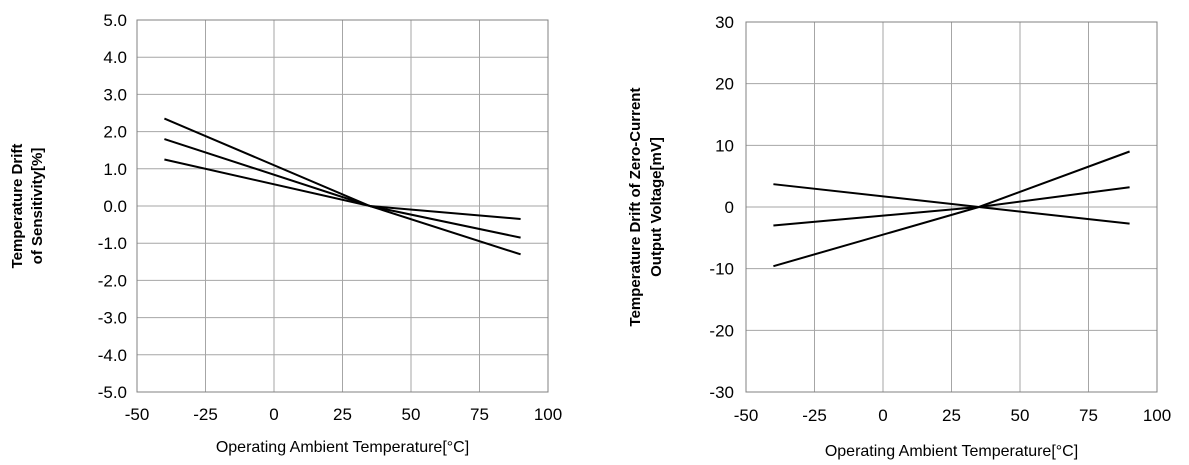 Image resolution: width=1189 pixels, height=465 pixels. What do you see at coordinates (635, 207) in the screenshot?
I see `y-axis-label-line-1: Temperature Drift of Zero-Current` at bounding box center [635, 207].